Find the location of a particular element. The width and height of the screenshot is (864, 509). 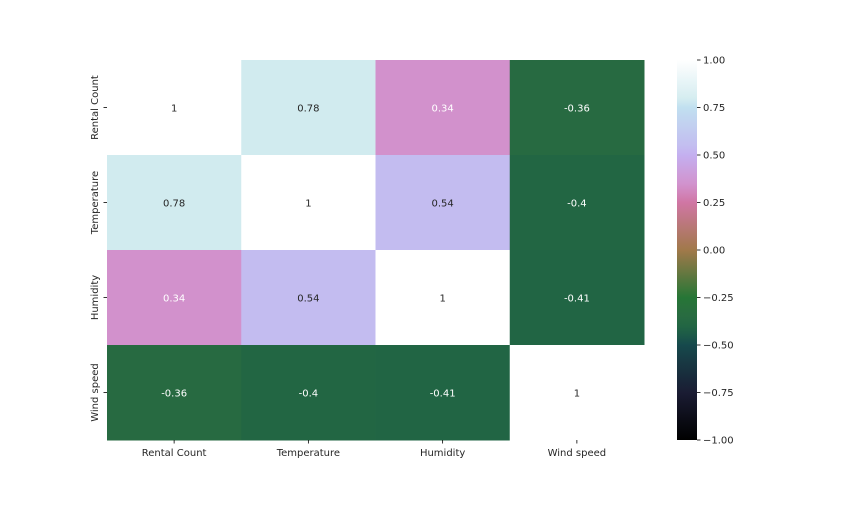

heatmap-cell-r1-c2 is located at coordinates (443, 203).